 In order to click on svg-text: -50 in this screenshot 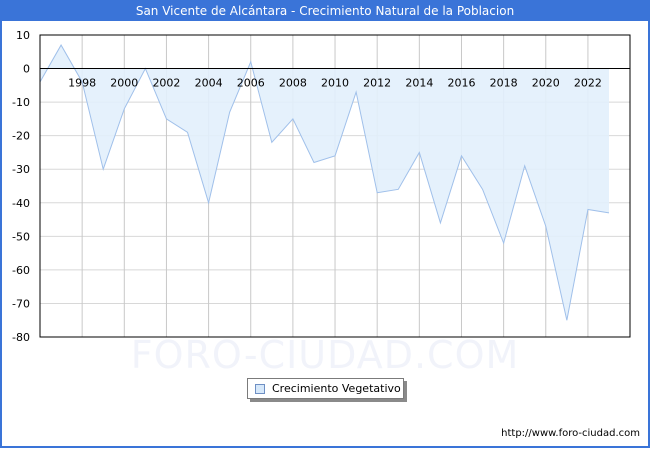, I will do `click(21, 236)`.